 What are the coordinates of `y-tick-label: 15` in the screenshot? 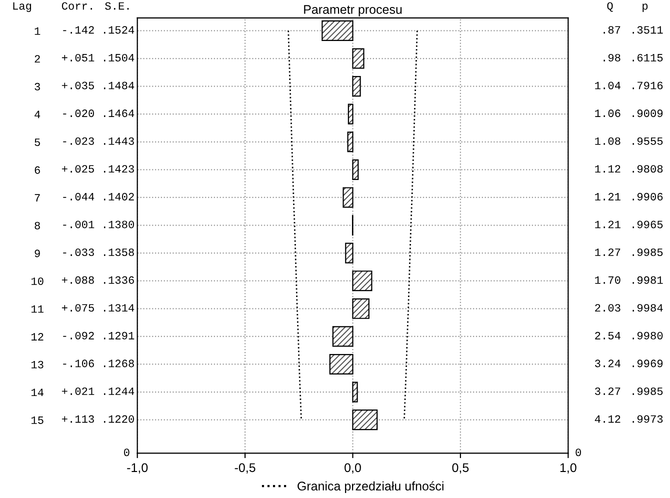 It's located at (37, 420).